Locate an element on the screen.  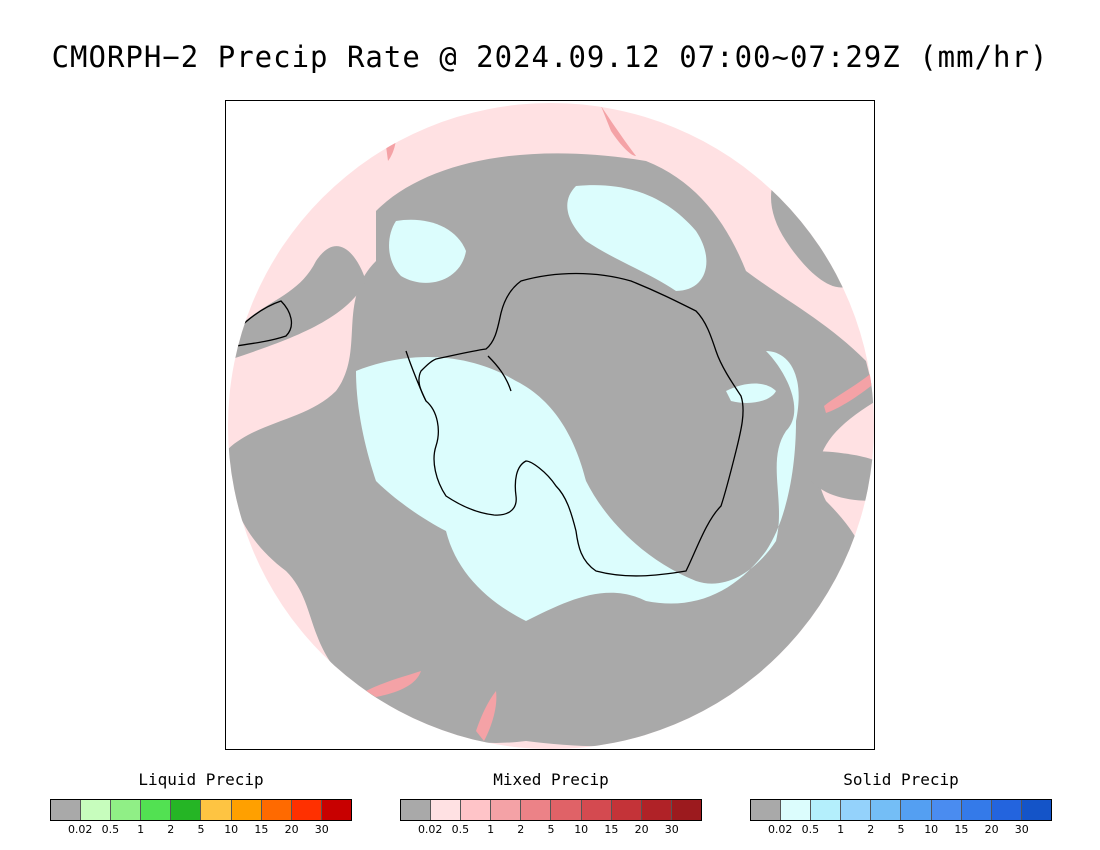
antarctic-peninsula-coastline is located at coordinates (416, 376).